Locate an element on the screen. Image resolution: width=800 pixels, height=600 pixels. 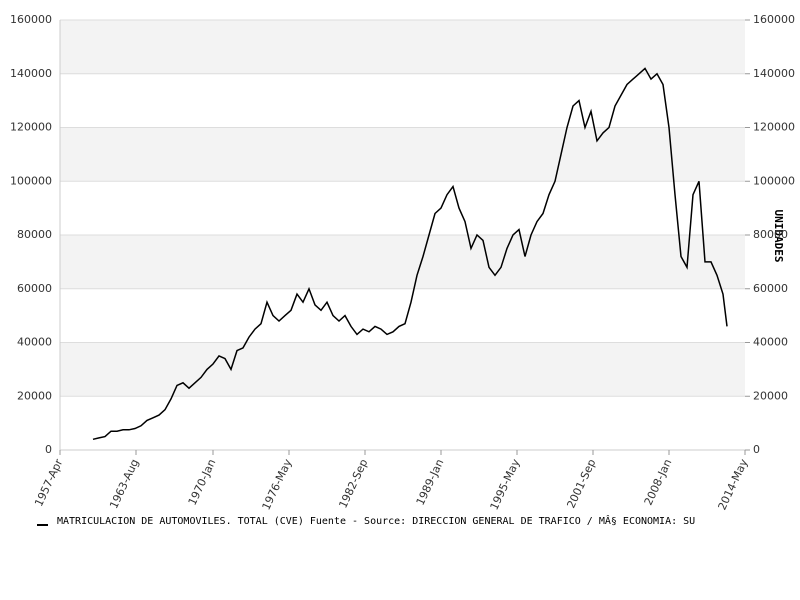
x-tick-label: 2001-Sep is located at coordinates (581, 483).